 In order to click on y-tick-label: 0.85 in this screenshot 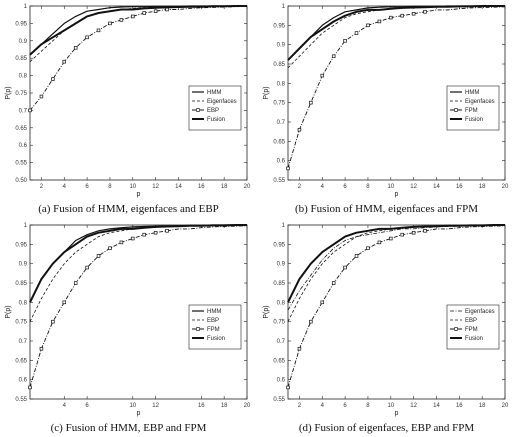, I will do `click(21, 284)`.